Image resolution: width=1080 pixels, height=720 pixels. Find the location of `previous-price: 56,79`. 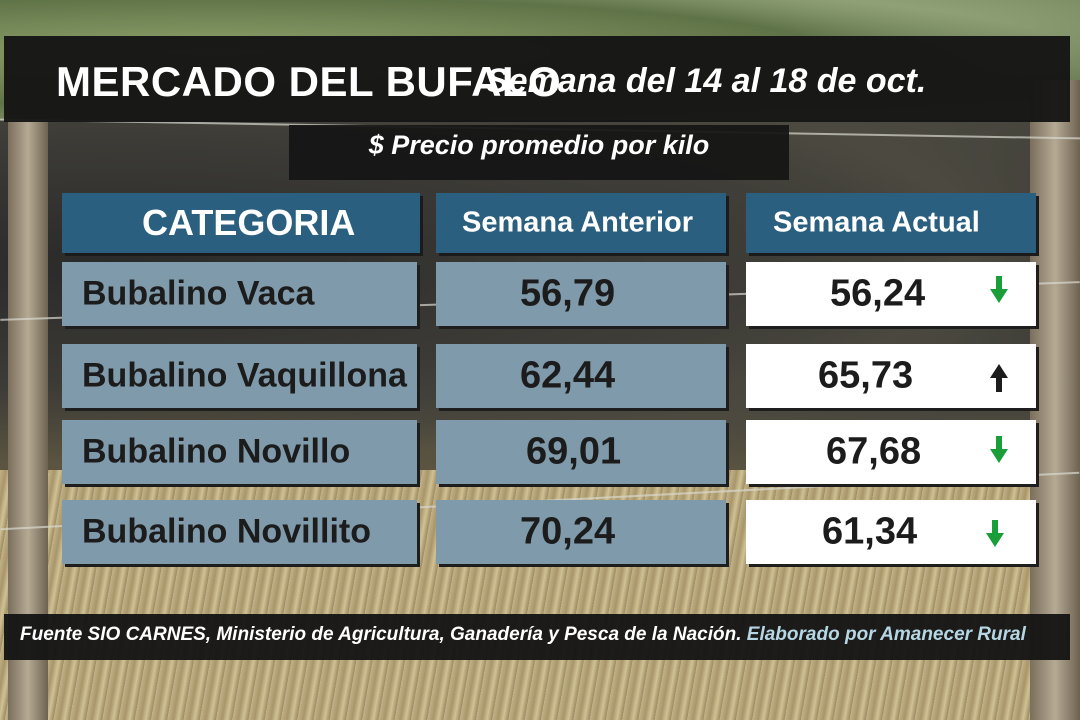

previous-price: 56,79 is located at coordinates (568, 293).